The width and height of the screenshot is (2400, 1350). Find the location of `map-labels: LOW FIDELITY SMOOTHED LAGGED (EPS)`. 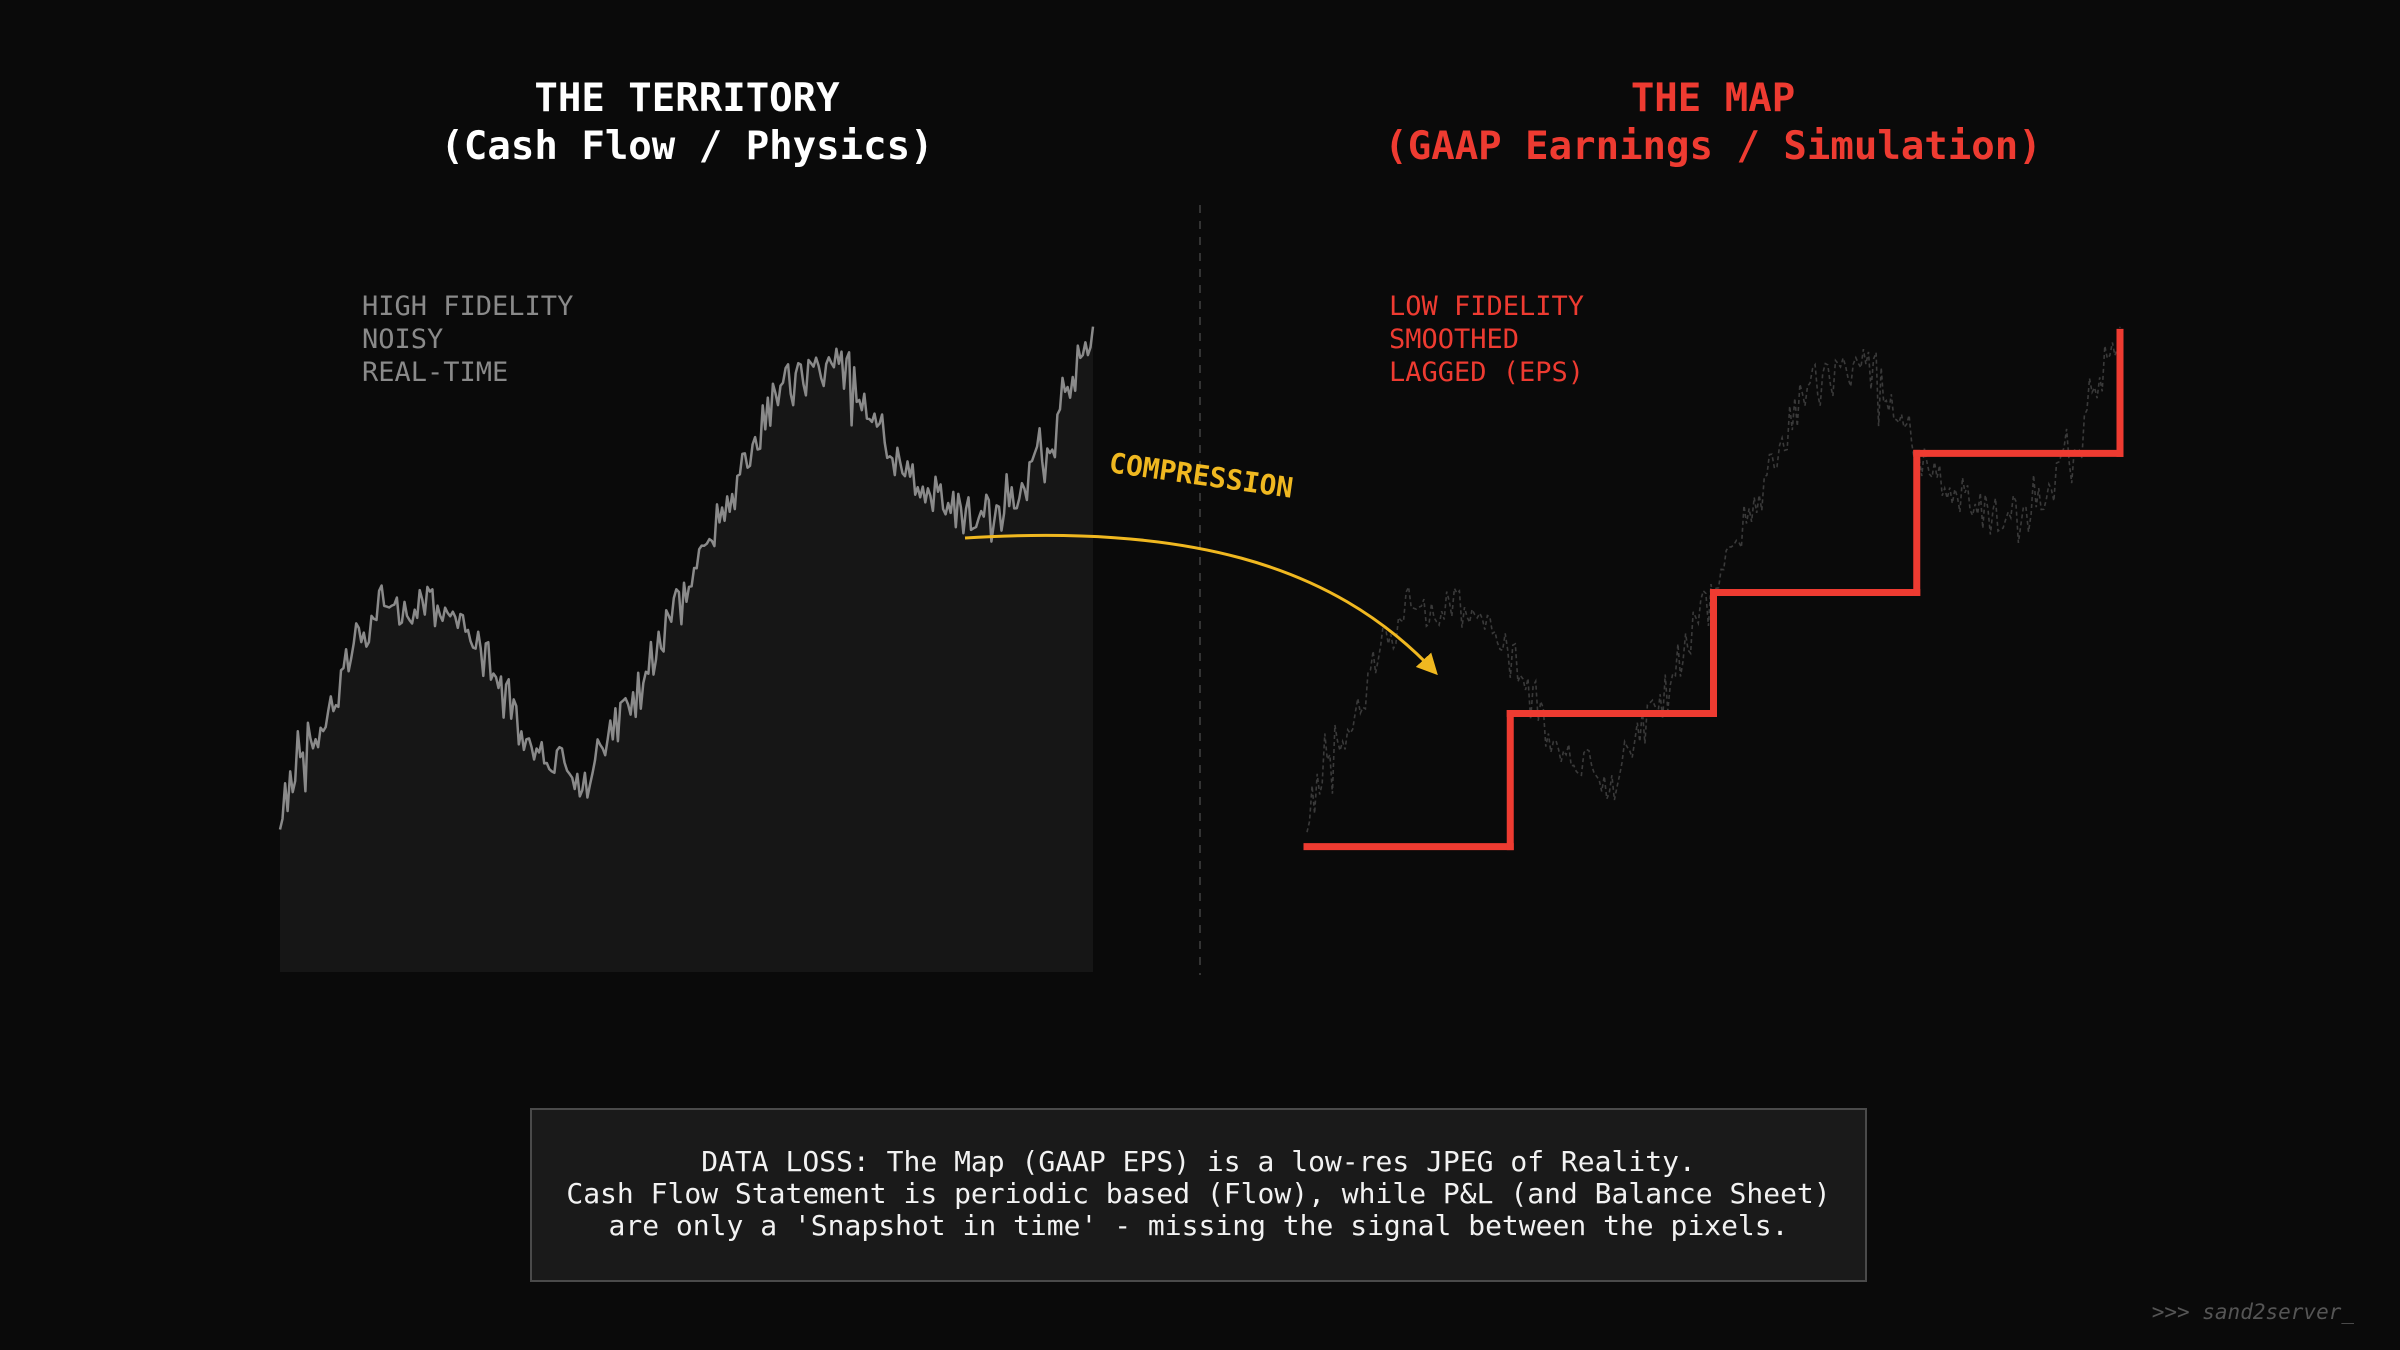

map-labels: LOW FIDELITY SMOOTHED LAGGED (EPS) is located at coordinates (1486, 339).